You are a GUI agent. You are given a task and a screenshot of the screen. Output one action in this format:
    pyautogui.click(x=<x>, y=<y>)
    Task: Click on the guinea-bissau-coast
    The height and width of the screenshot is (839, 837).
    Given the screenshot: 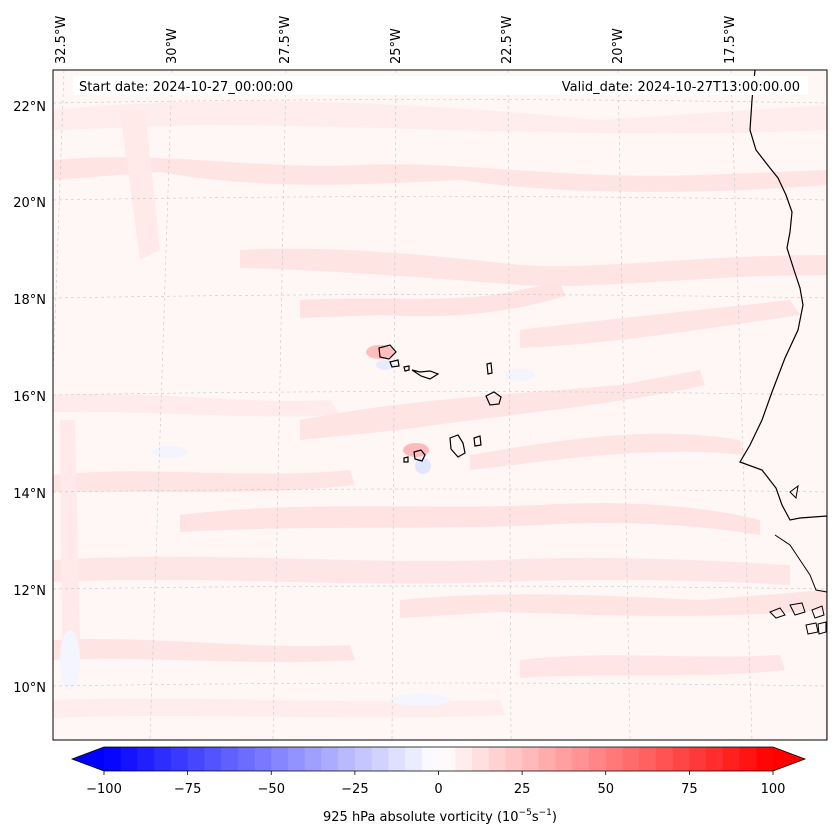 What is the action you would take?
    pyautogui.click(x=800, y=563)
    